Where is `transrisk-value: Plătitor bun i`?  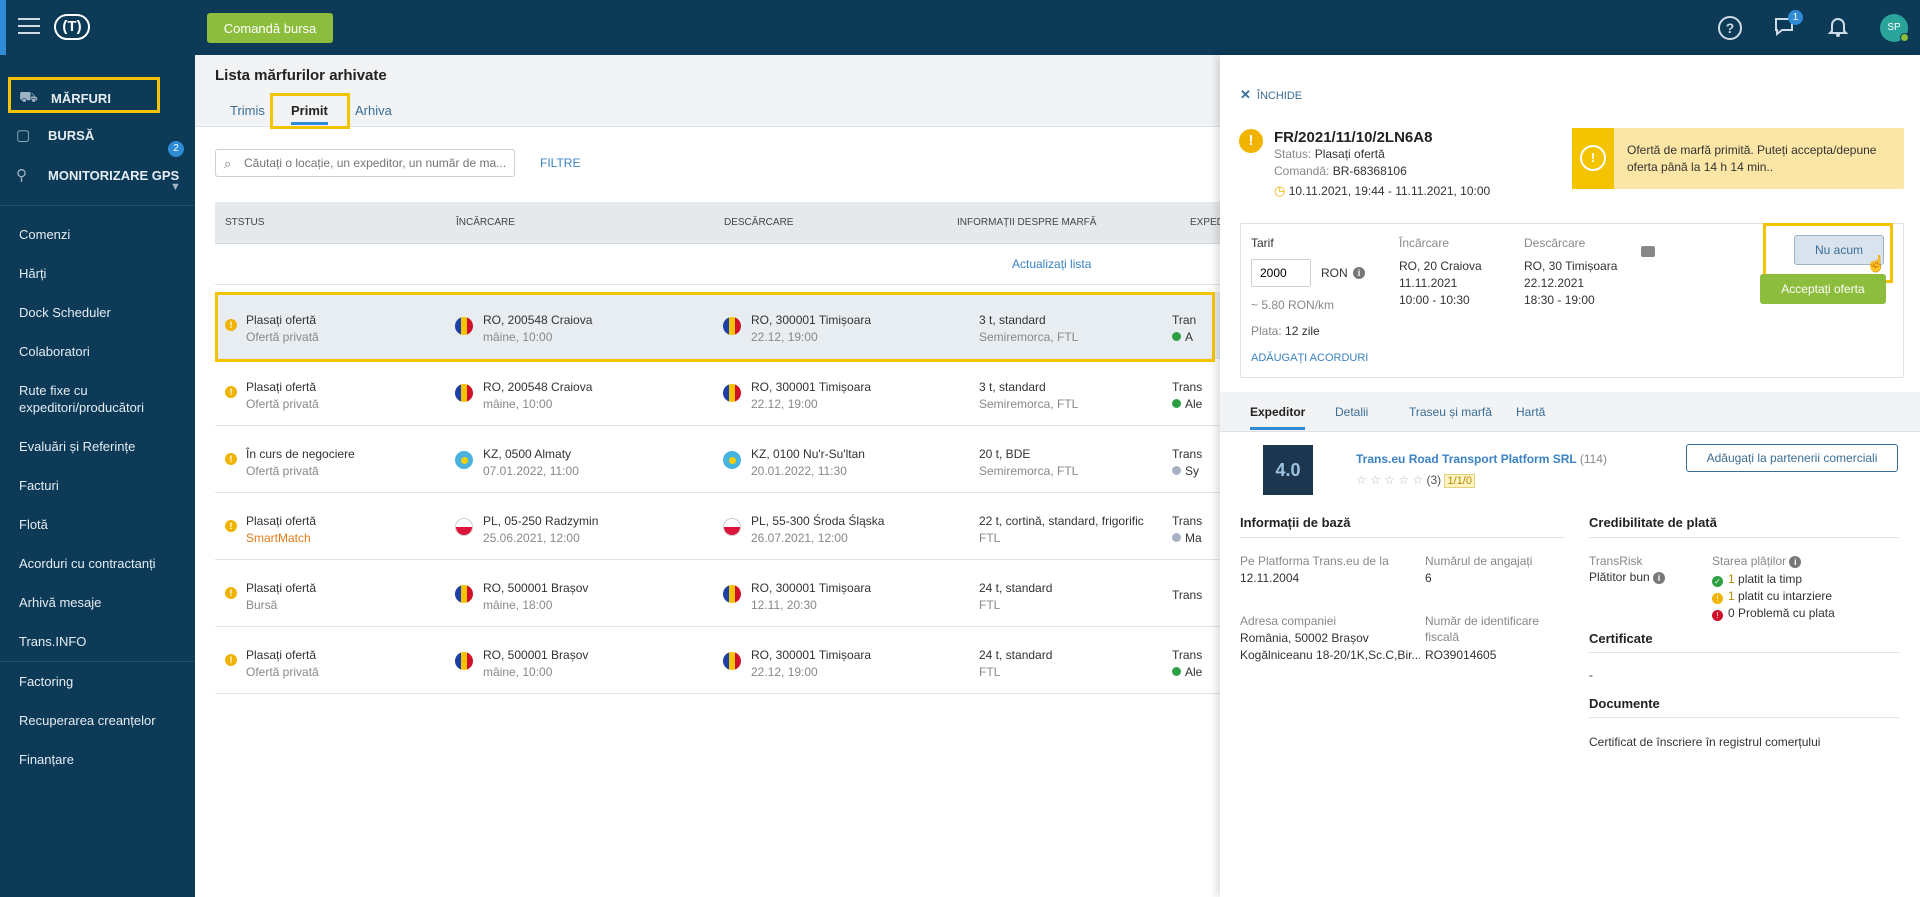
transrisk-value: Plătitor bun i is located at coordinates (1627, 577).